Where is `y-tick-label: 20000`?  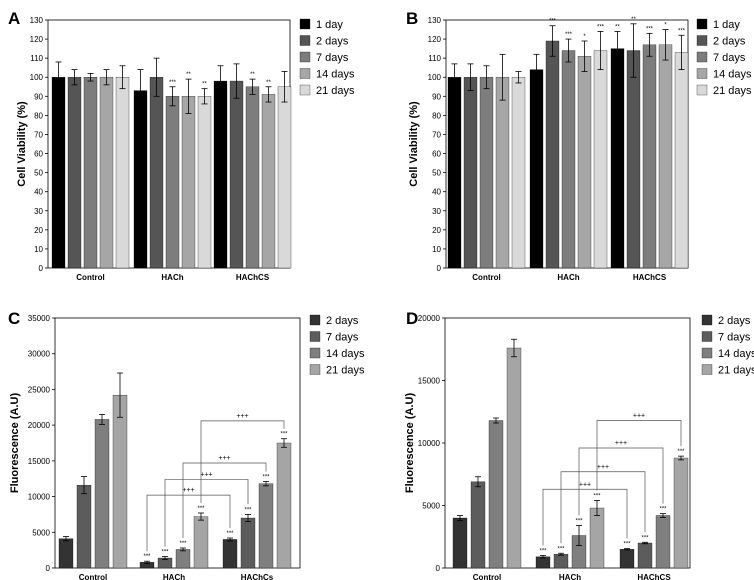 y-tick-label: 20000 is located at coordinates (429, 318).